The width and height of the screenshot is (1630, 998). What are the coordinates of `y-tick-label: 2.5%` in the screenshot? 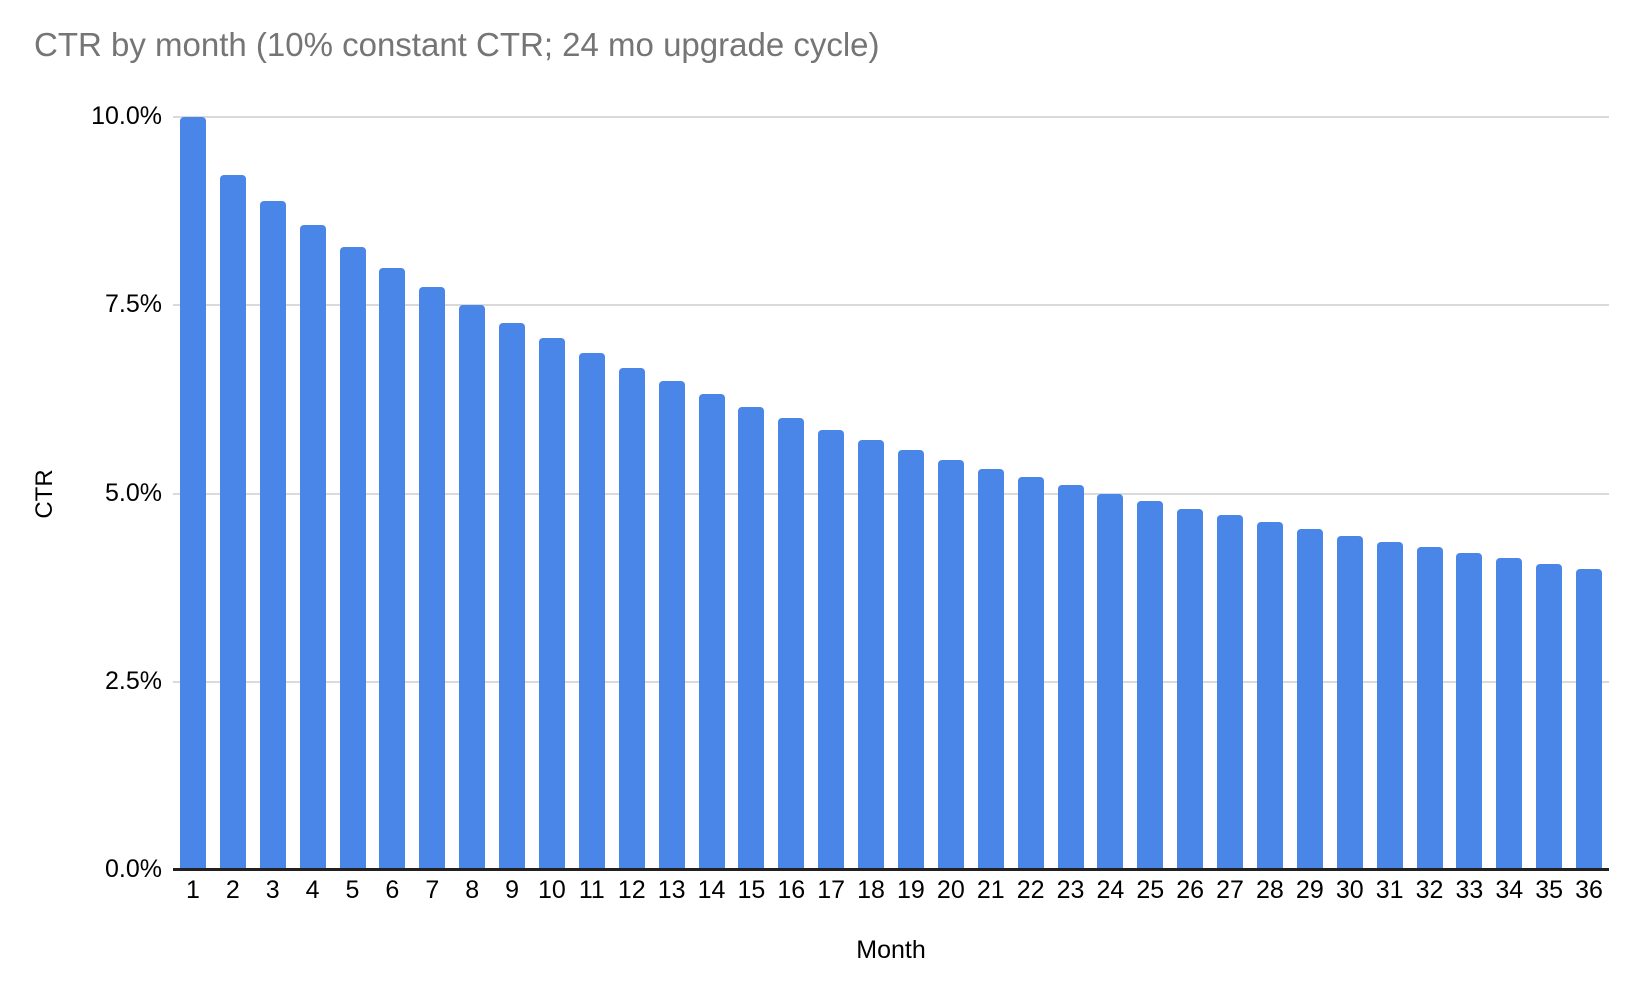 It's located at (133, 680).